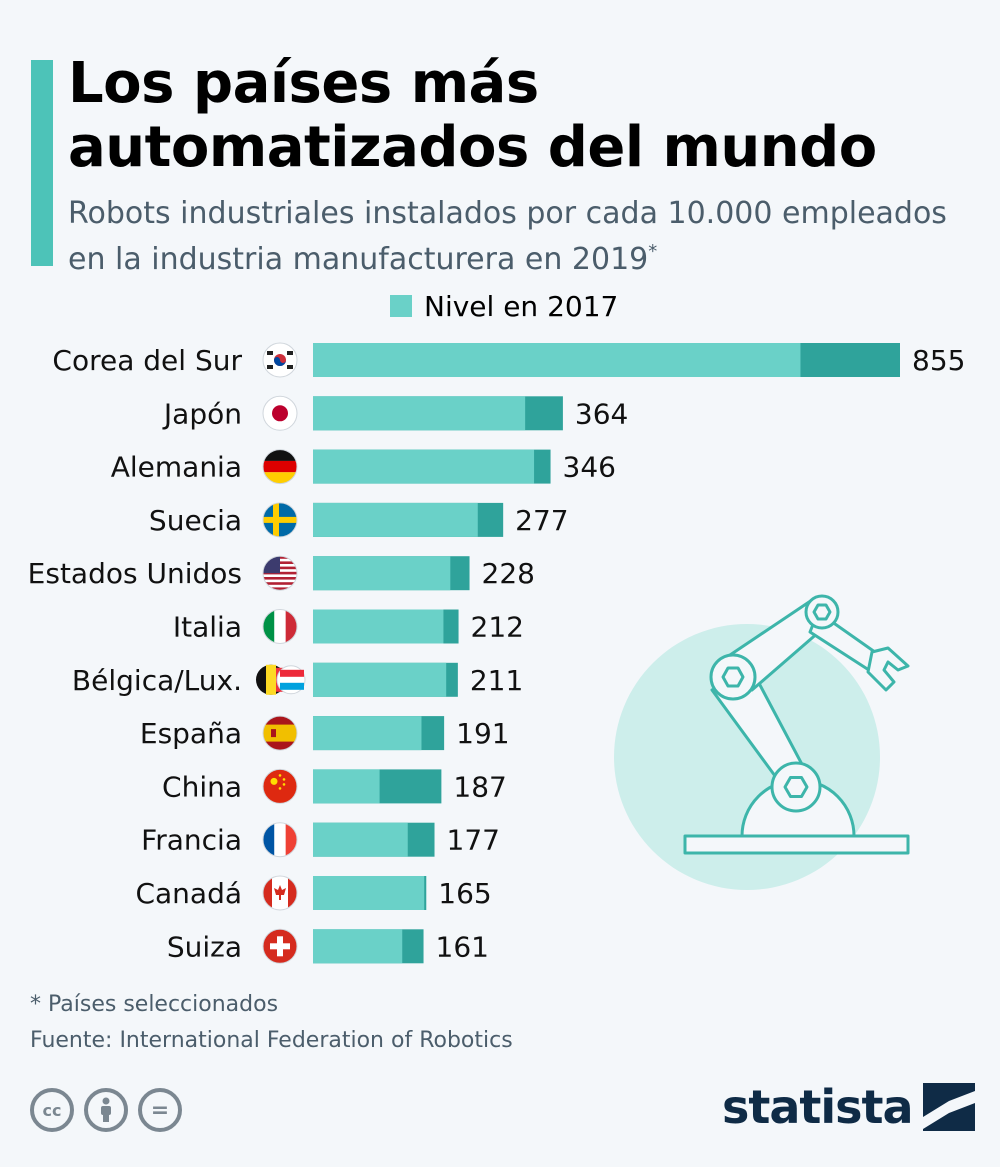 The height and width of the screenshot is (1167, 1000). What do you see at coordinates (762, 742) in the screenshot?
I see `robot-arm-illustration` at bounding box center [762, 742].